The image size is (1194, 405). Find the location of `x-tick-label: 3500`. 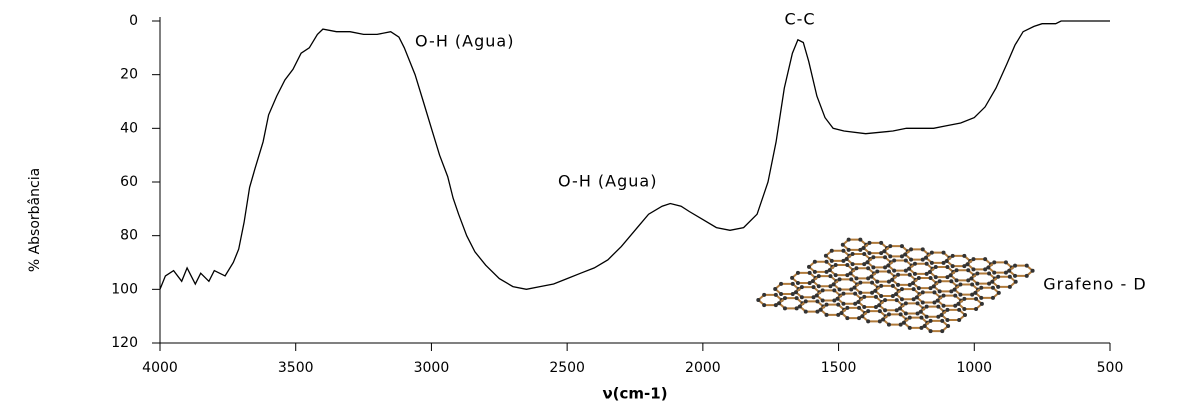

x-tick-label: 3500 is located at coordinates (296, 368).